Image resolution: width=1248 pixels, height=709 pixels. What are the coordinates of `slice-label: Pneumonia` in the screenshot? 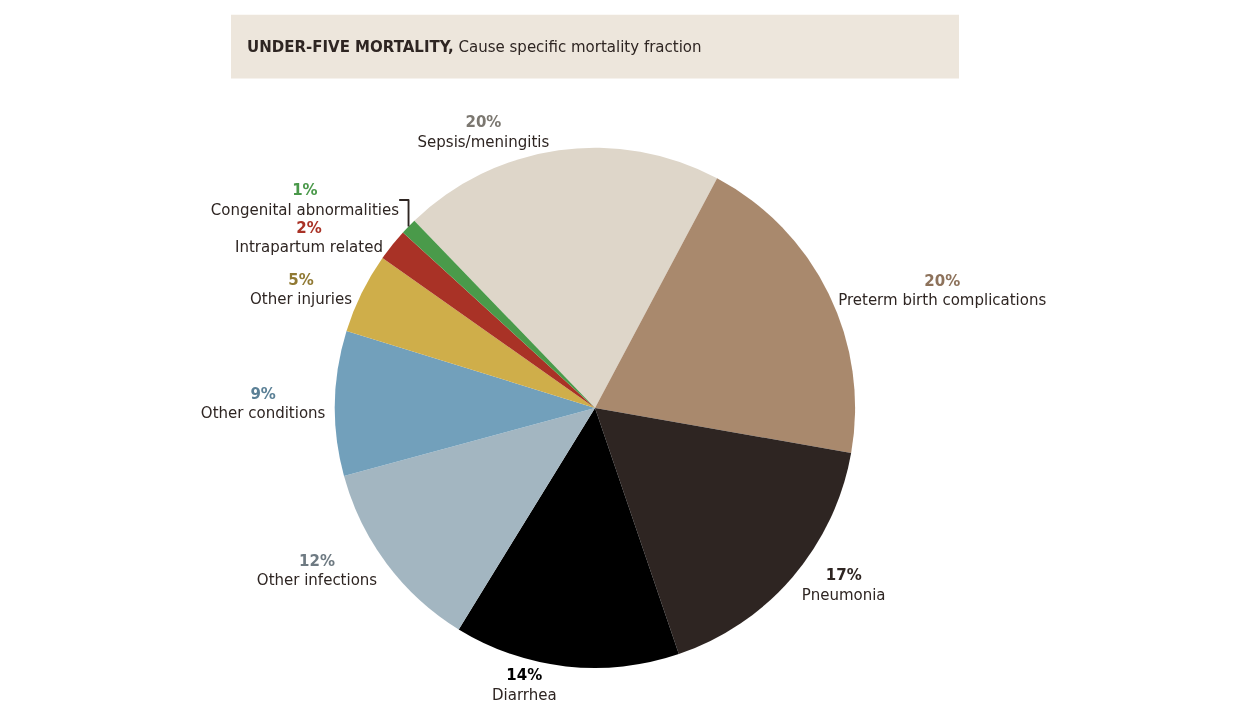 It's located at (843, 594).